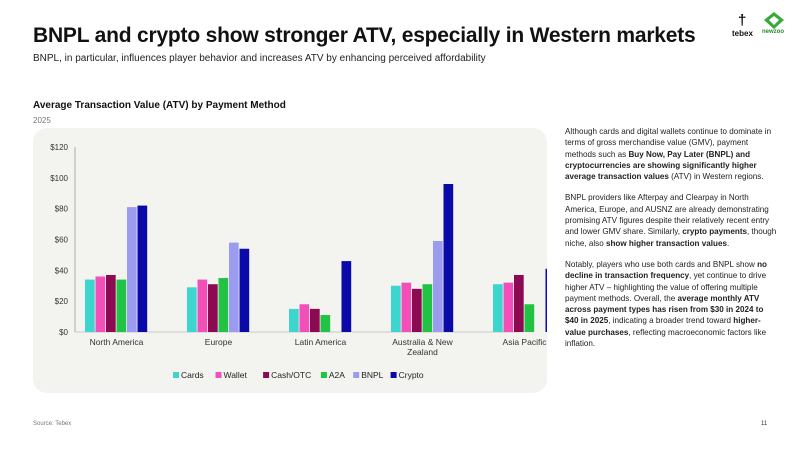  I want to click on y-tick-label: $100, so click(59, 178).